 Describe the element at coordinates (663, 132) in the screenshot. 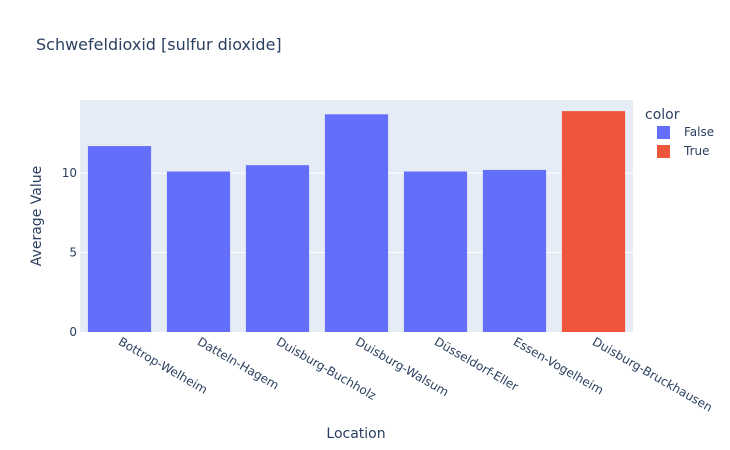

I see `legend-swatch-false` at that location.